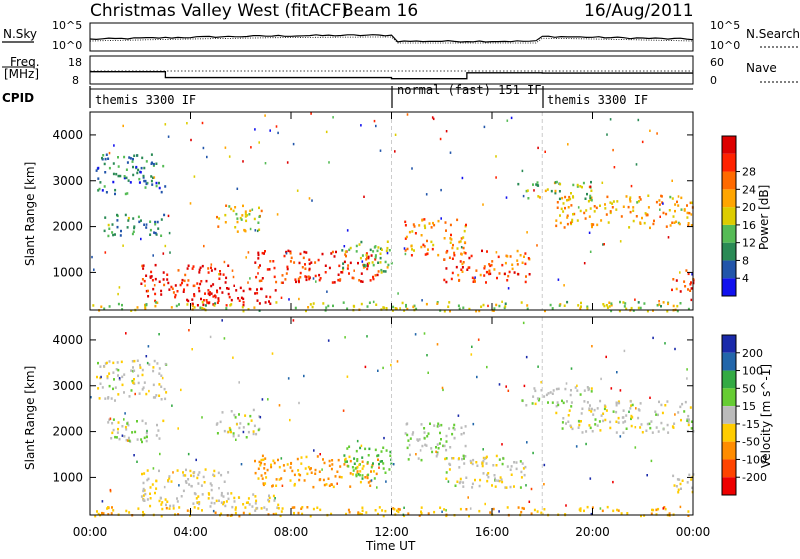 This screenshot has height=559, width=800. Describe the element at coordinates (639, 11) in the screenshot. I see `date-label: 16/Aug/2011` at that location.